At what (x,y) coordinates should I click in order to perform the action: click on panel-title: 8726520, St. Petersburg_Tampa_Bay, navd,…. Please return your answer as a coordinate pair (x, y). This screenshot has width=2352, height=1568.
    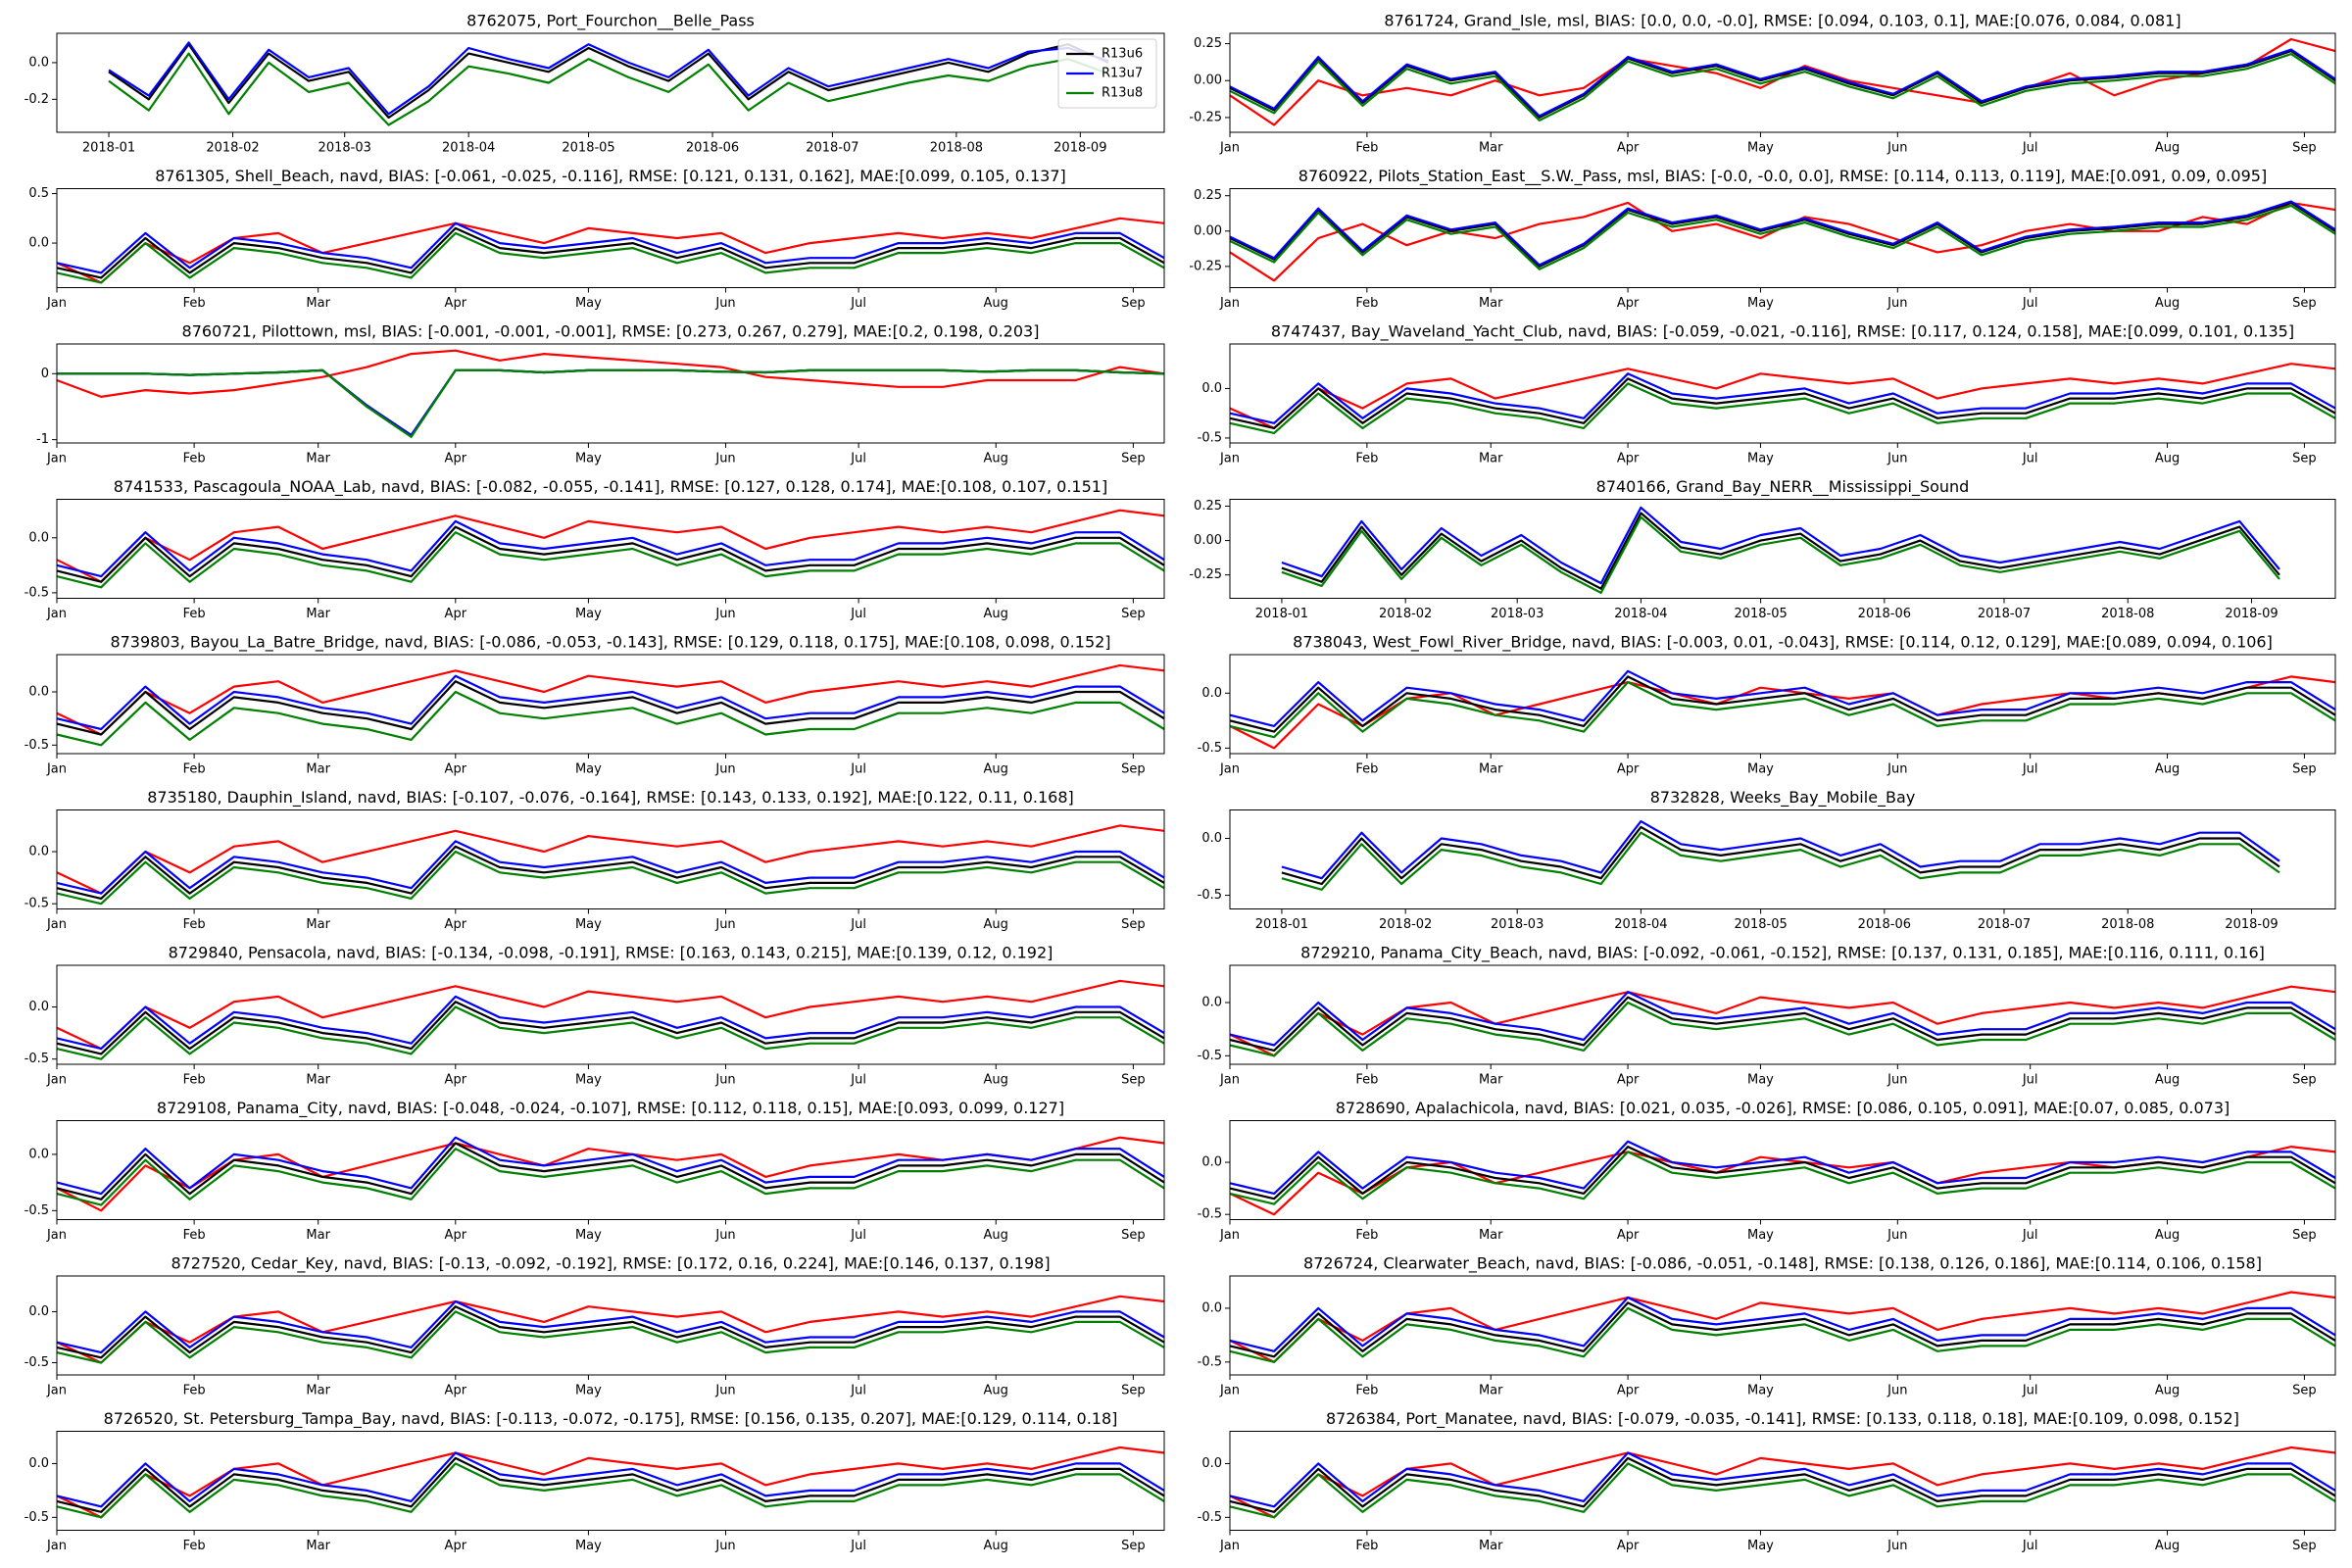
    Looking at the image, I should click on (611, 1419).